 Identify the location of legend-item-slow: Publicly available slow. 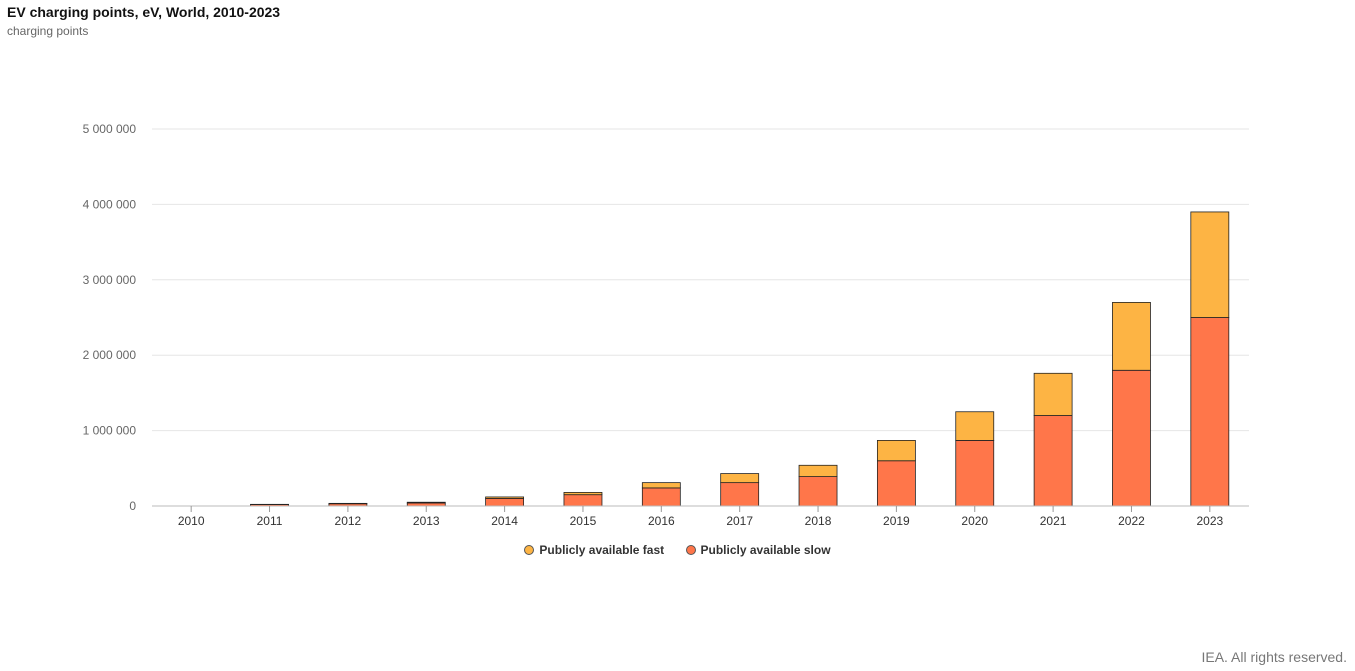
(758, 550).